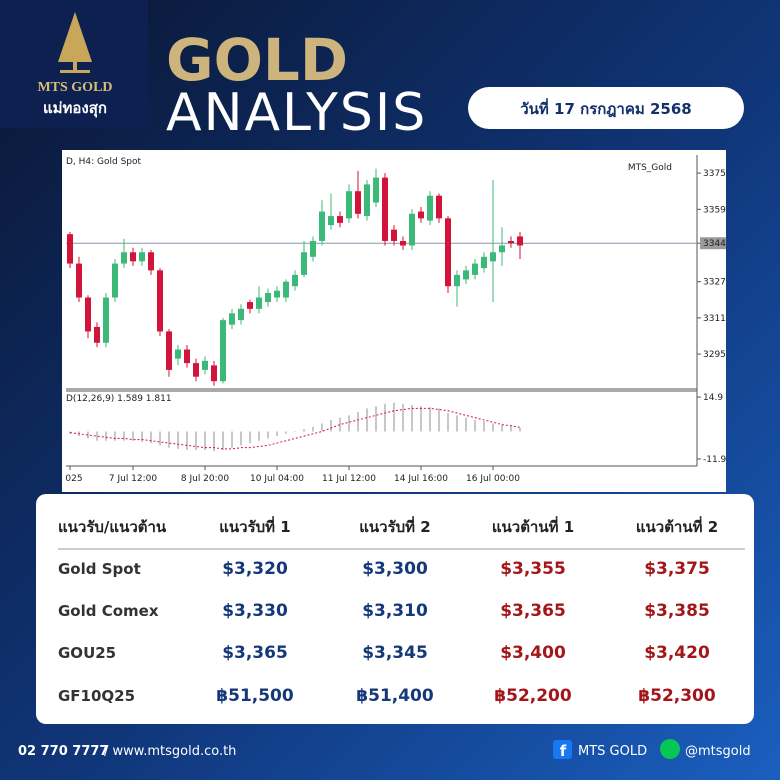 The image size is (780, 780). Describe the element at coordinates (277, 479) in the screenshot. I see `x-tick-label: 10 Jul 04:00` at that location.